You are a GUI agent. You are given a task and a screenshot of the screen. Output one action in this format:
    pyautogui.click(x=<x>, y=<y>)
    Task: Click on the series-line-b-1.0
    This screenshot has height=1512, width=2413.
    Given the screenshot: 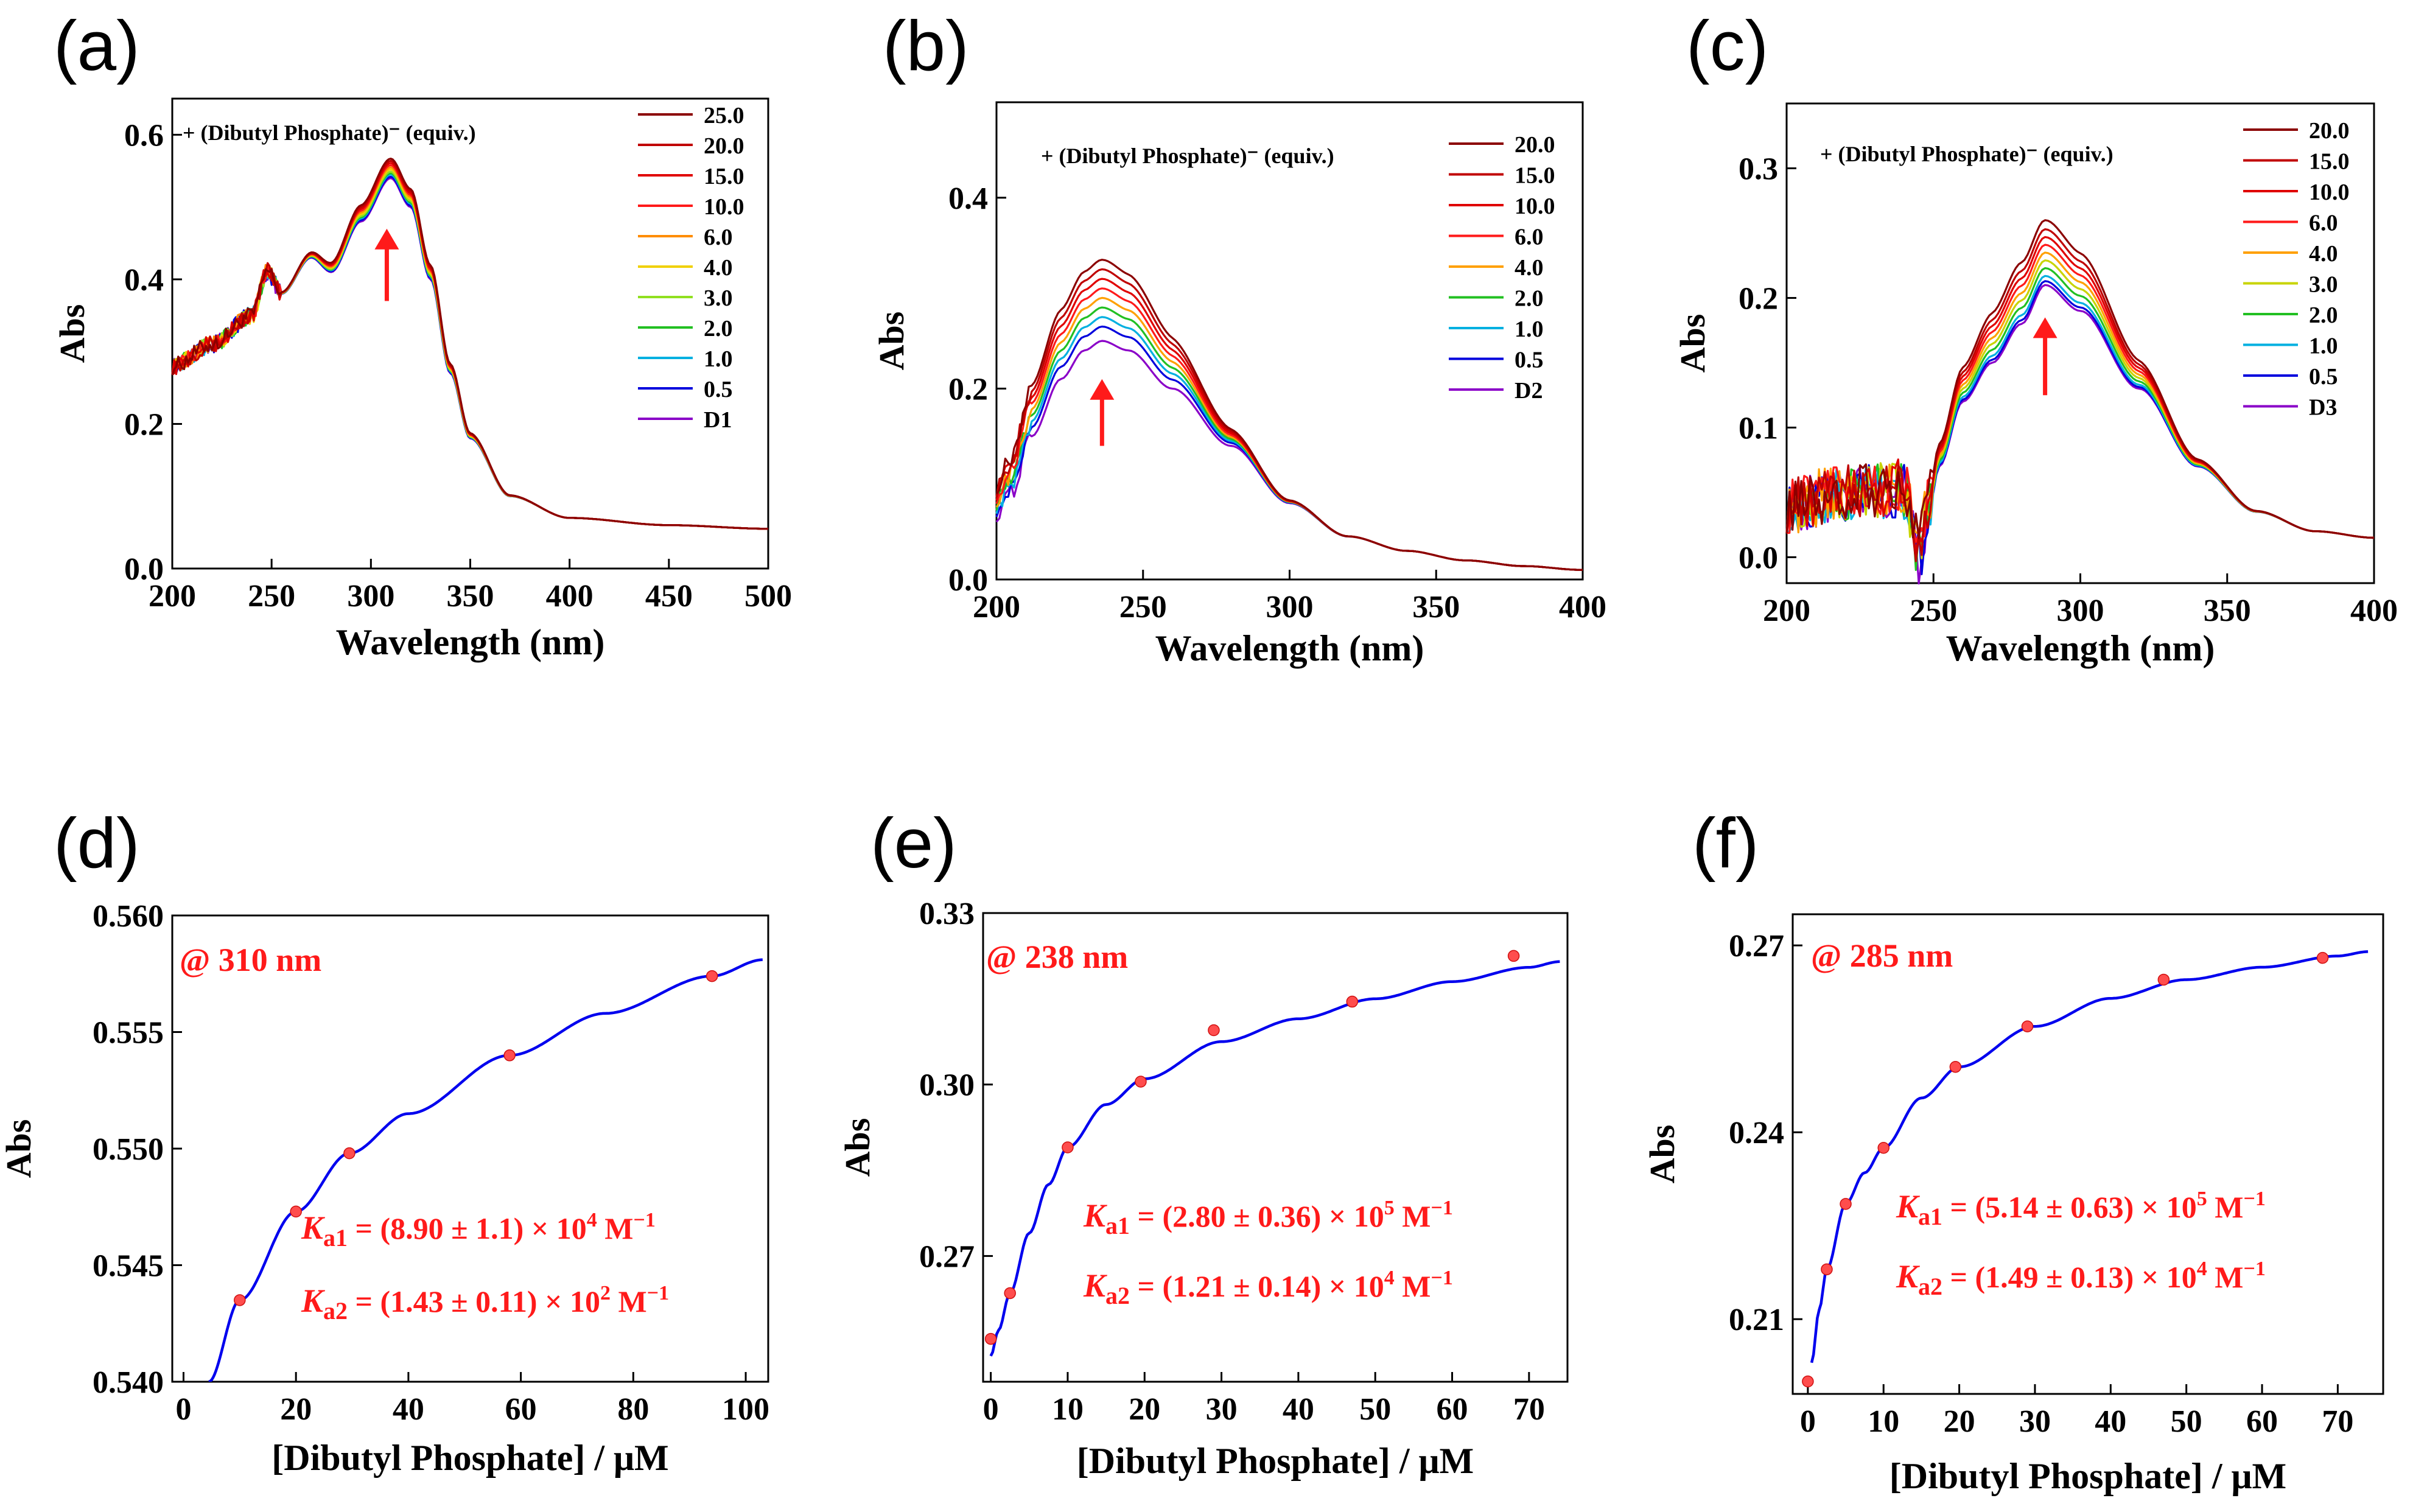 What is the action you would take?
    pyautogui.click(x=1289, y=443)
    